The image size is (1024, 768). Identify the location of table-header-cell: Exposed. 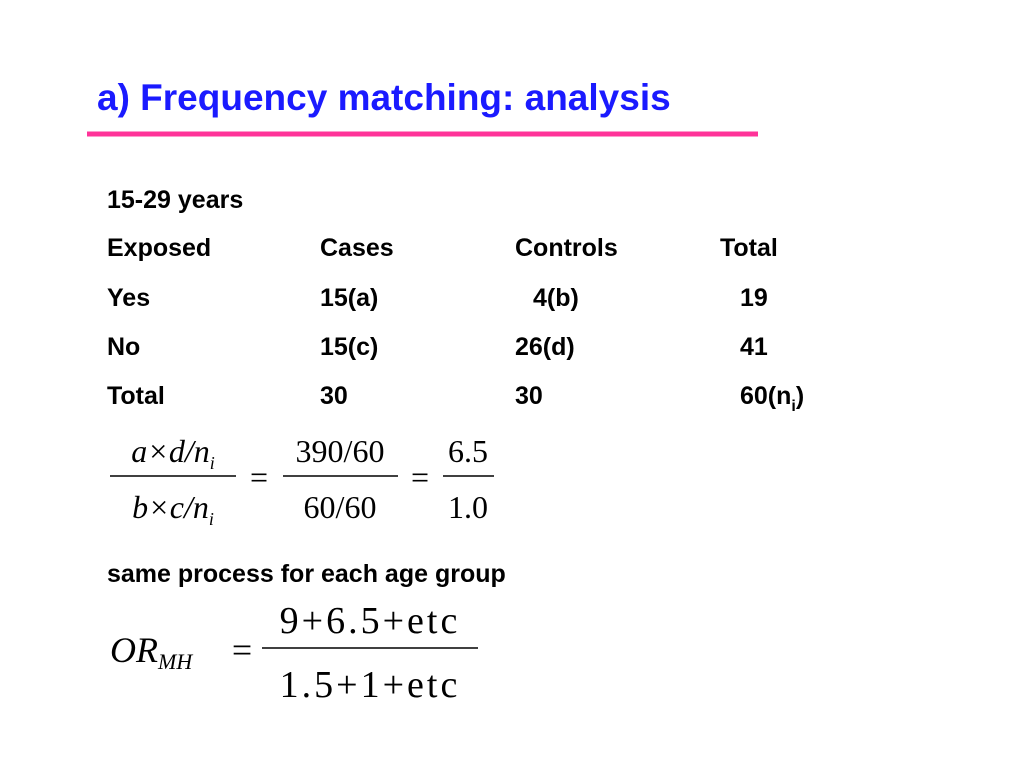
(159, 248).